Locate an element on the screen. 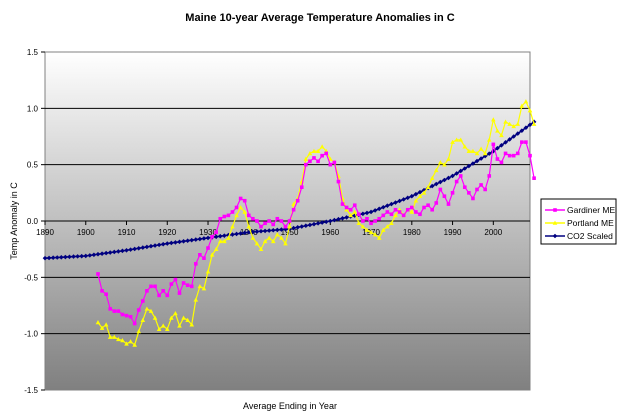 This screenshot has height=420, width=620. y-tick-label: -0.5 is located at coordinates (31, 277).